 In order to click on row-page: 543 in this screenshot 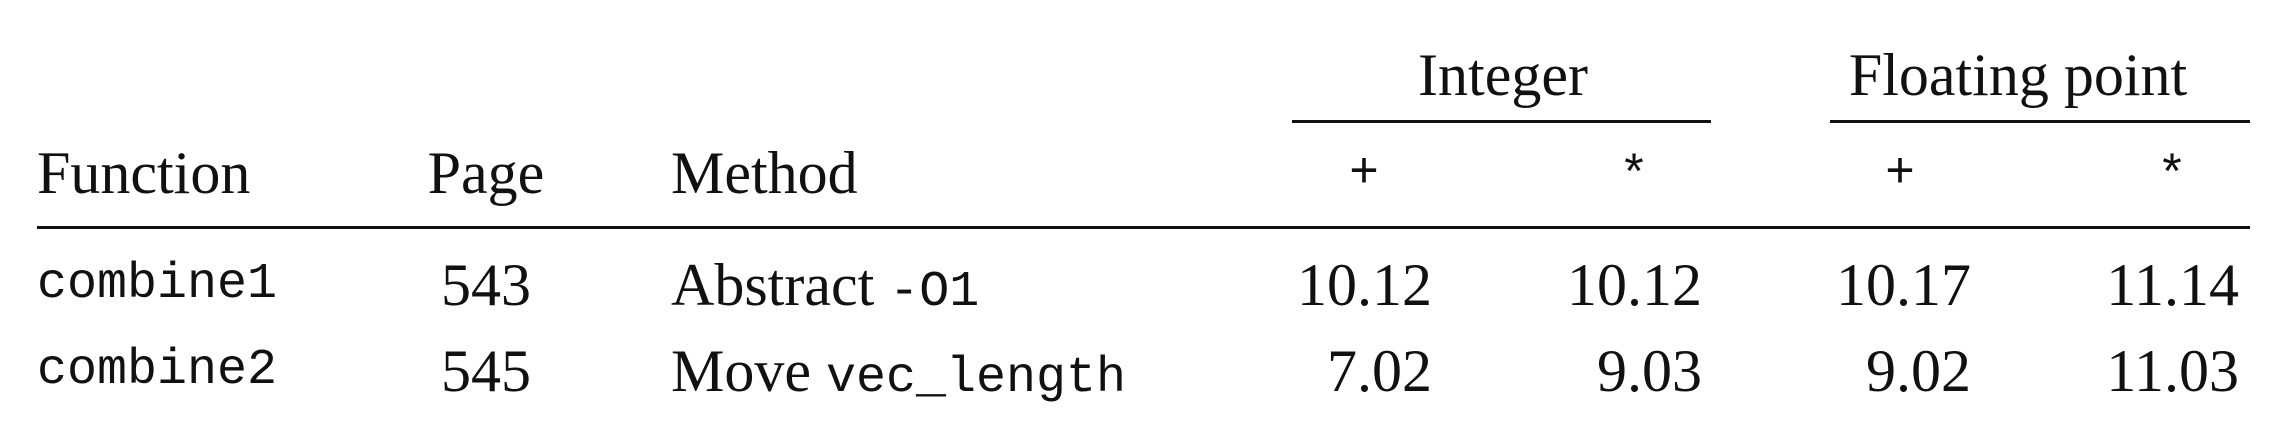, I will do `click(486, 285)`.